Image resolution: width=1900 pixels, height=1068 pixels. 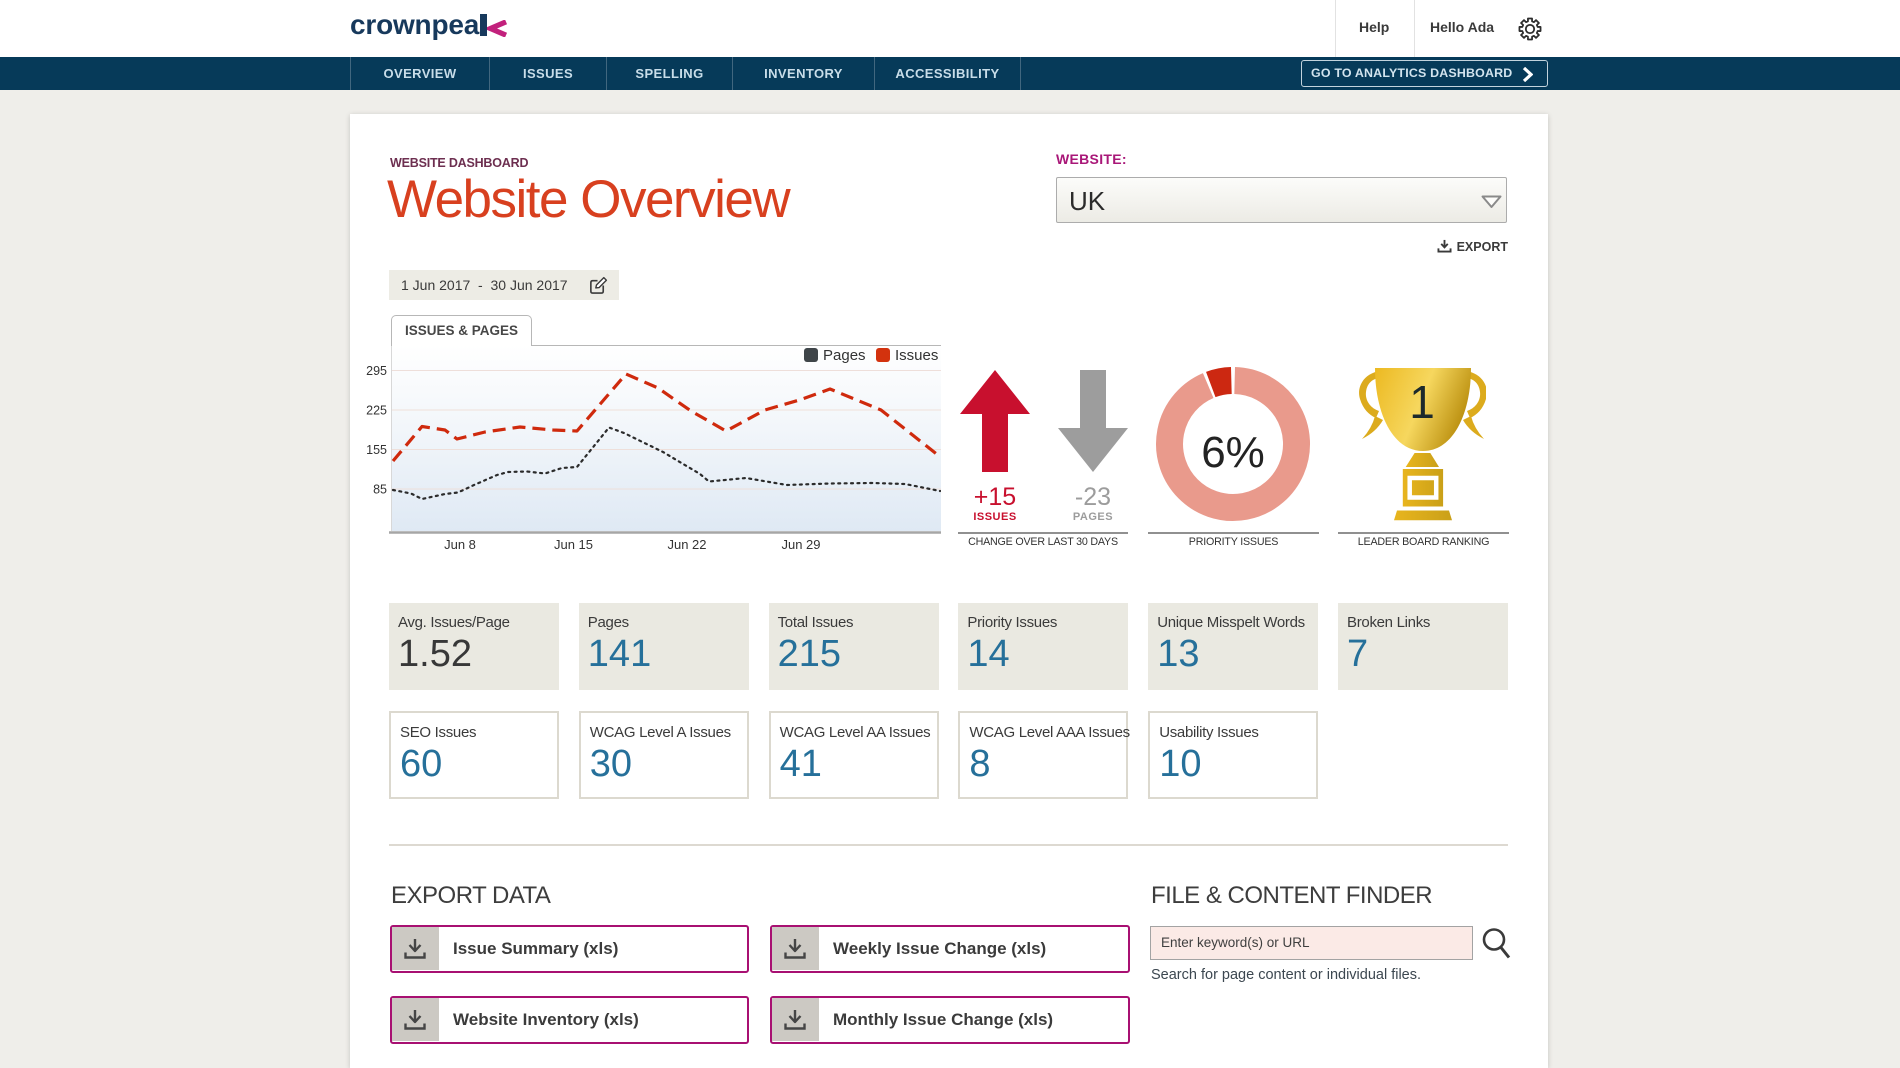 What do you see at coordinates (376, 450) in the screenshot?
I see `svg-text: 155` at bounding box center [376, 450].